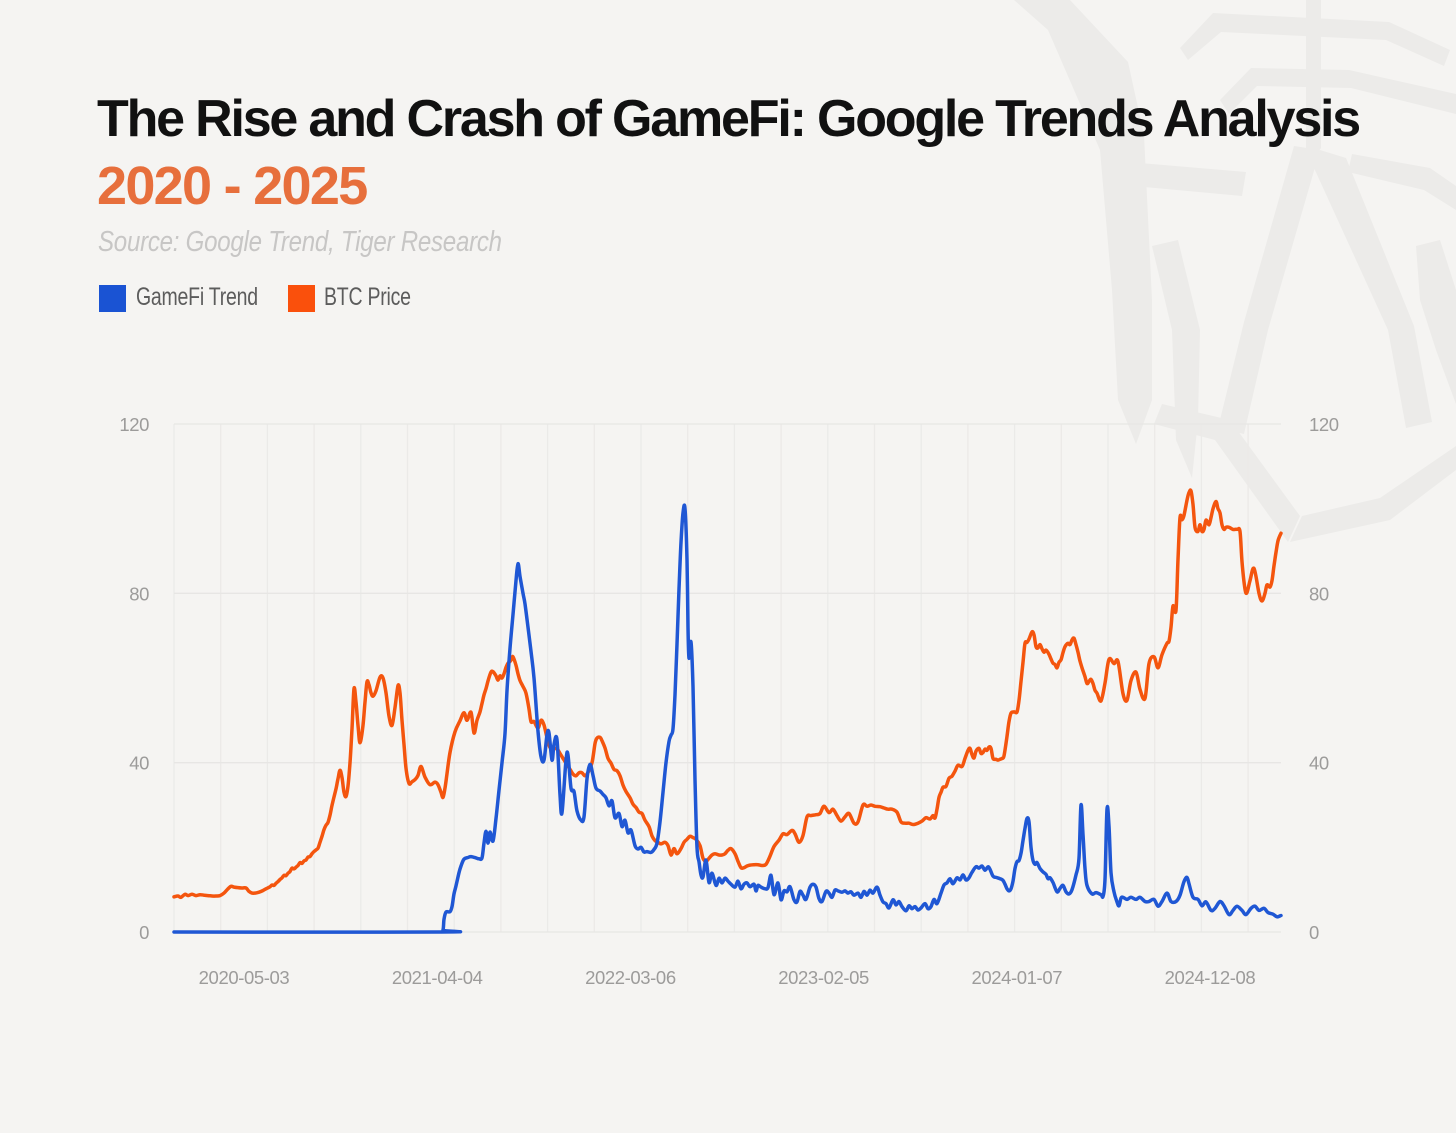 Image resolution: width=1456 pixels, height=1133 pixels. Describe the element at coordinates (823, 977) in the screenshot. I see `svg-text: 2023-02-05` at that location.